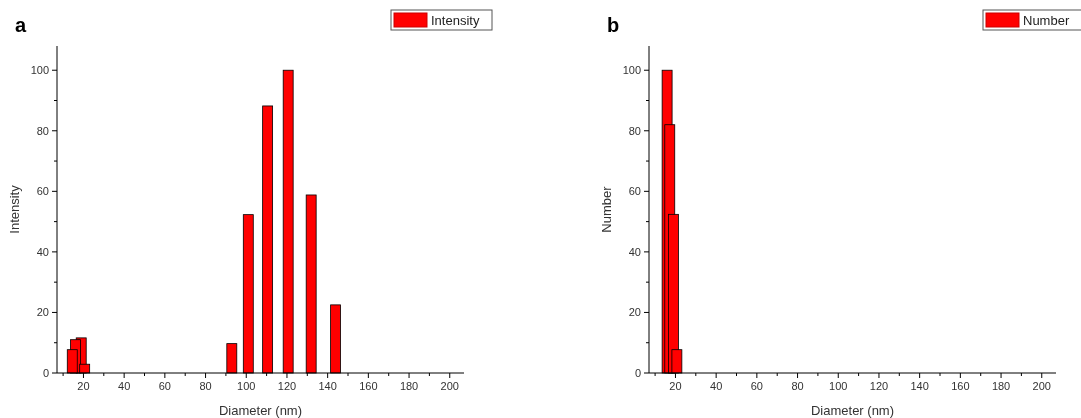 This screenshot has width=1081, height=418. What do you see at coordinates (21, 25) in the screenshot?
I see `chart-title: a` at bounding box center [21, 25].